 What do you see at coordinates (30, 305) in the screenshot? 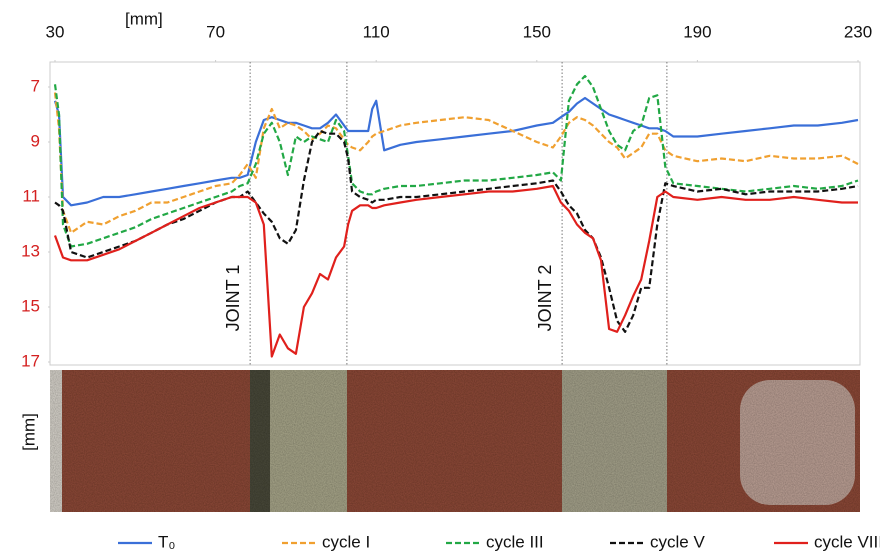
I see `y-tick-label: 15` at bounding box center [30, 305].